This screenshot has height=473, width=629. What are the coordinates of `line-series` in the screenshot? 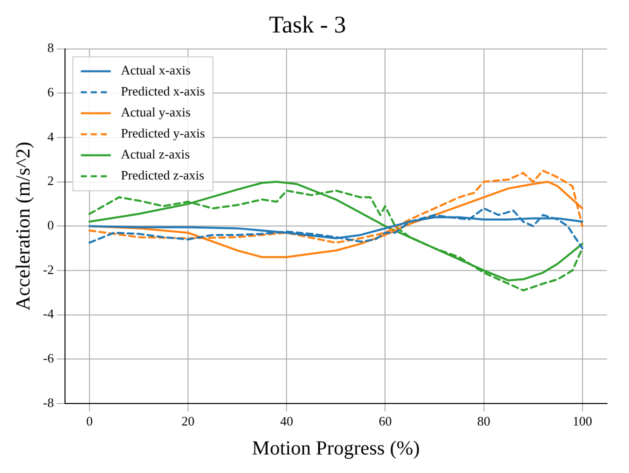 It's located at (336, 228).